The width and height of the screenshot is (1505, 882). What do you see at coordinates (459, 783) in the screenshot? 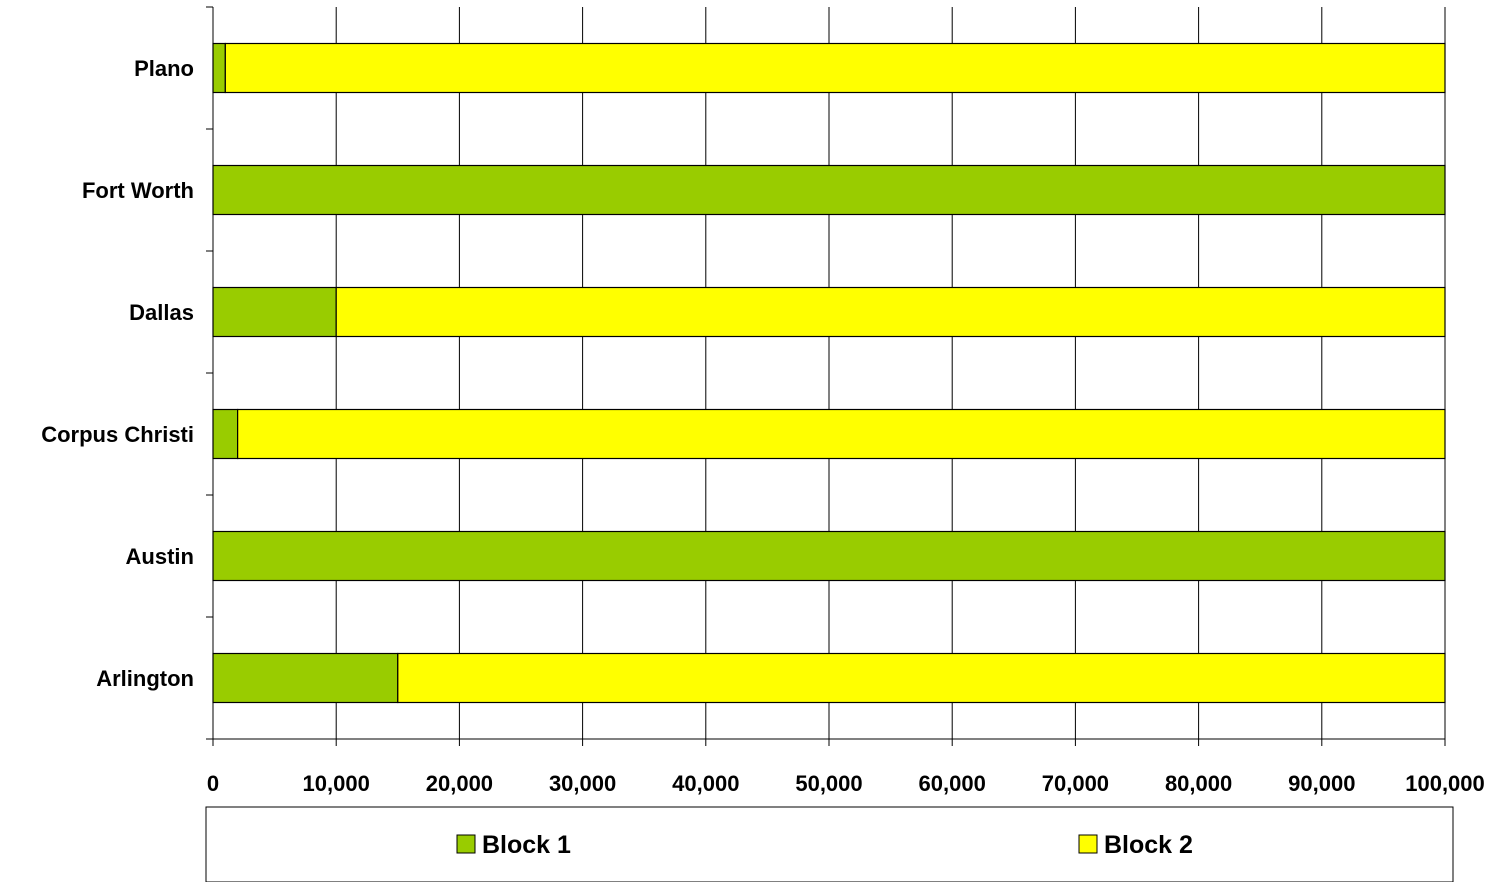
I see `x-tick-label: 20,000` at bounding box center [459, 783].